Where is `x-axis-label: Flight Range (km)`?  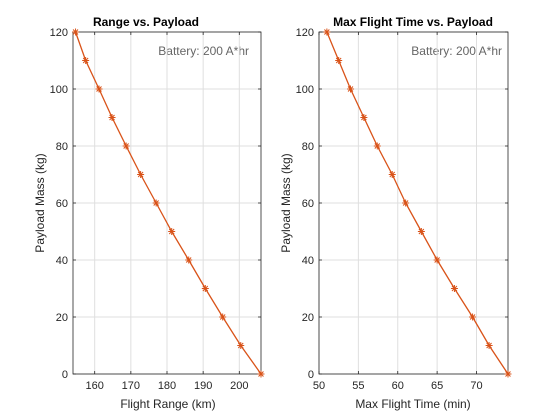 x-axis-label: Flight Range (km) is located at coordinates (167, 404).